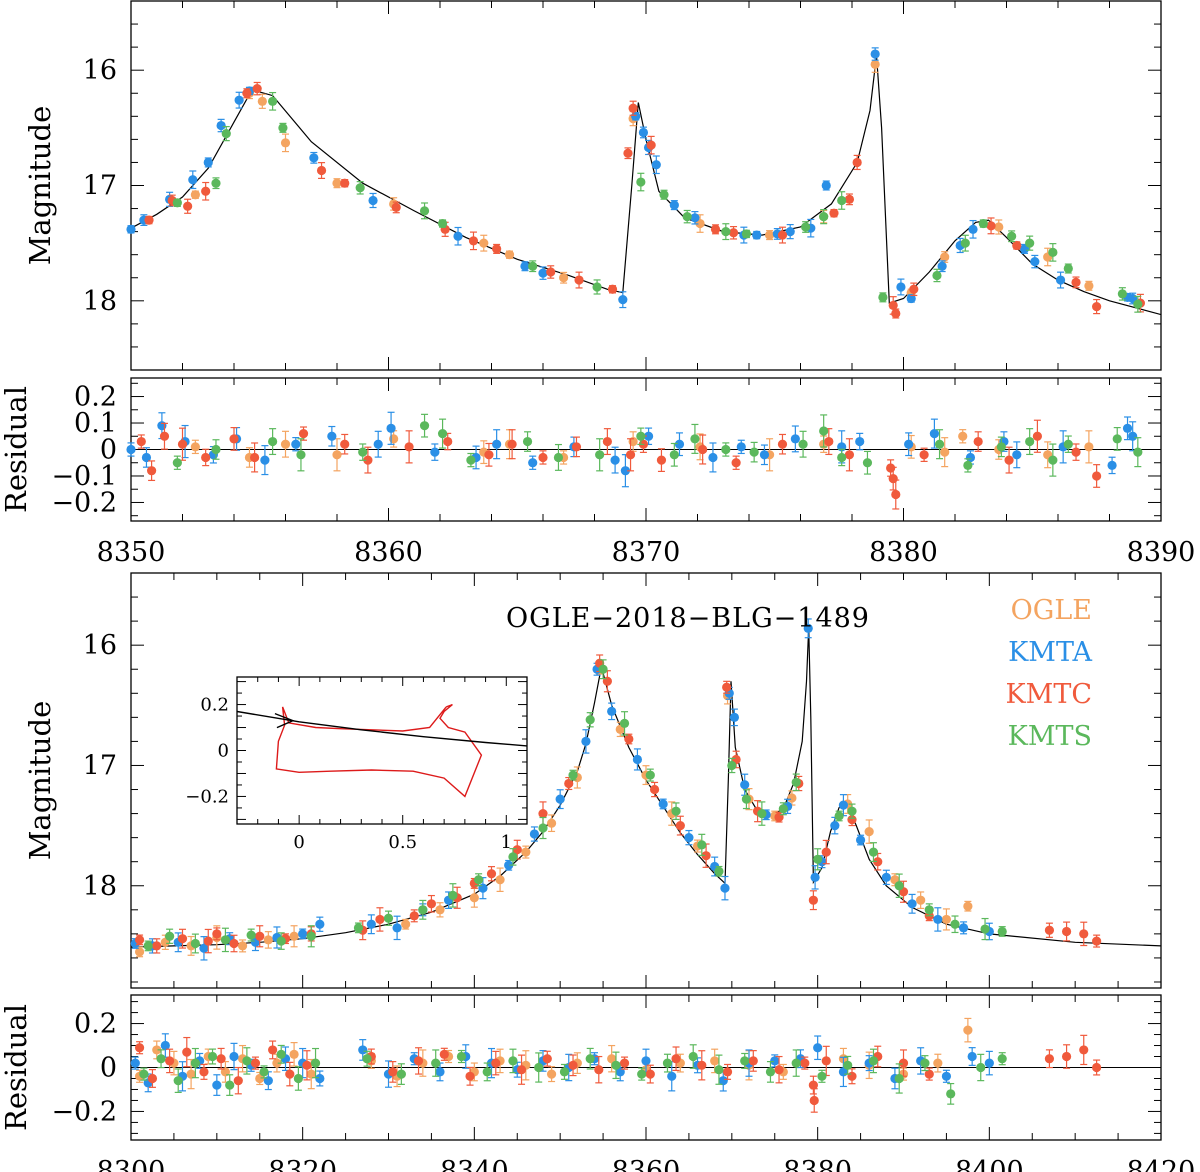 This screenshot has height=1172, width=1200. What do you see at coordinates (40, 781) in the screenshot?
I see `y-axis-title: Magnitude` at bounding box center [40, 781].